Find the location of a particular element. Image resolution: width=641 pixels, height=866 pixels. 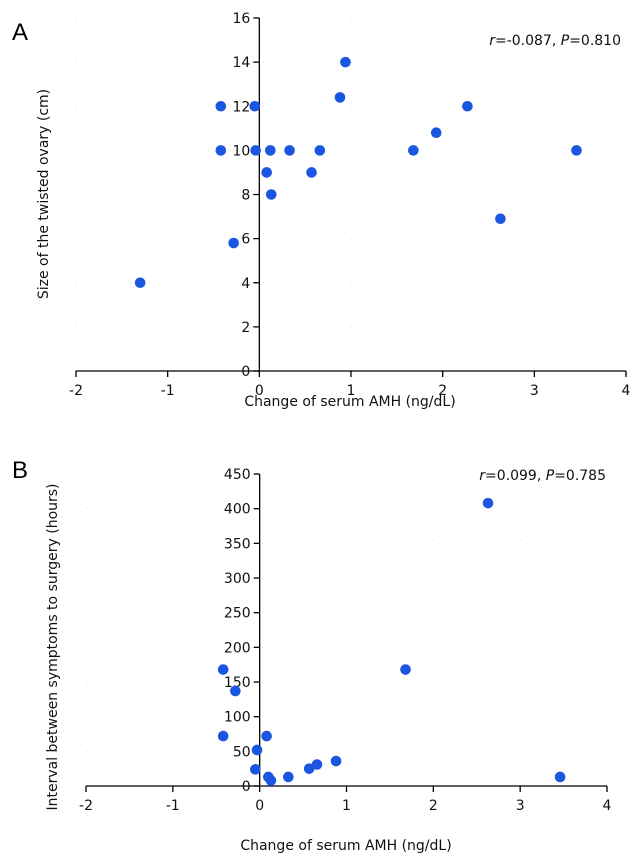

panel-b-y-tick-label: 400 is located at coordinates (237, 510).